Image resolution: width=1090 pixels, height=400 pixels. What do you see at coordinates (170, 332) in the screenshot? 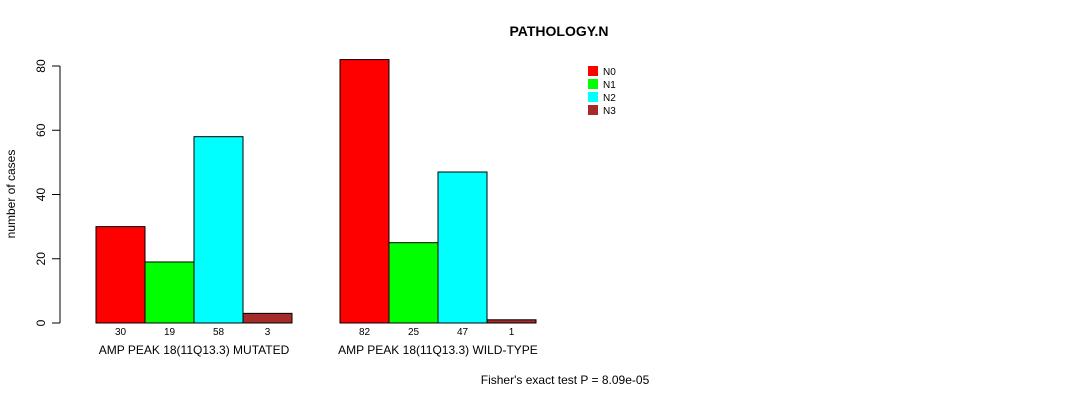
I see `bar-value-label-n1-group-1: 19` at bounding box center [170, 332].